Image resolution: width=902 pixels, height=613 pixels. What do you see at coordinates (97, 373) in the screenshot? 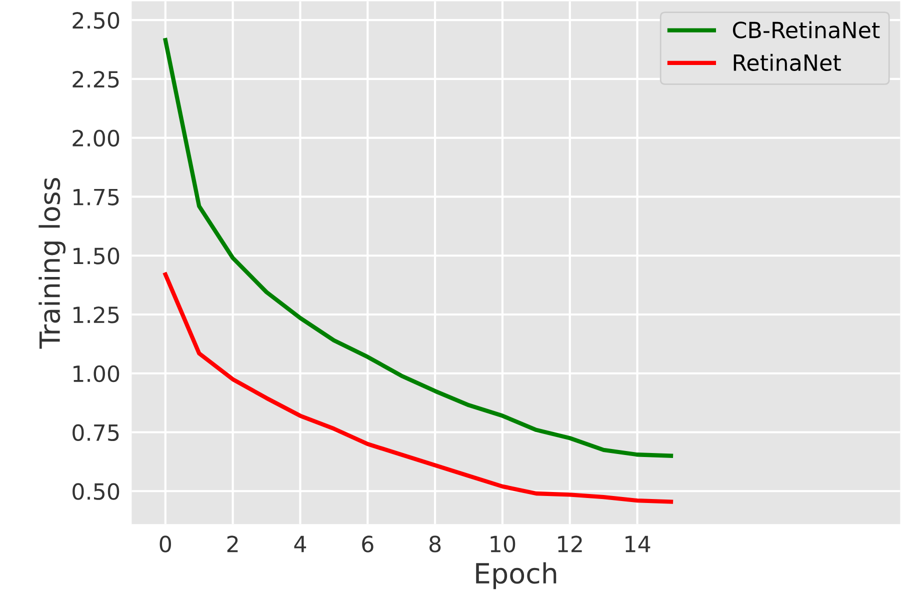
I see `y-tick-label: 1.00` at bounding box center [97, 373].